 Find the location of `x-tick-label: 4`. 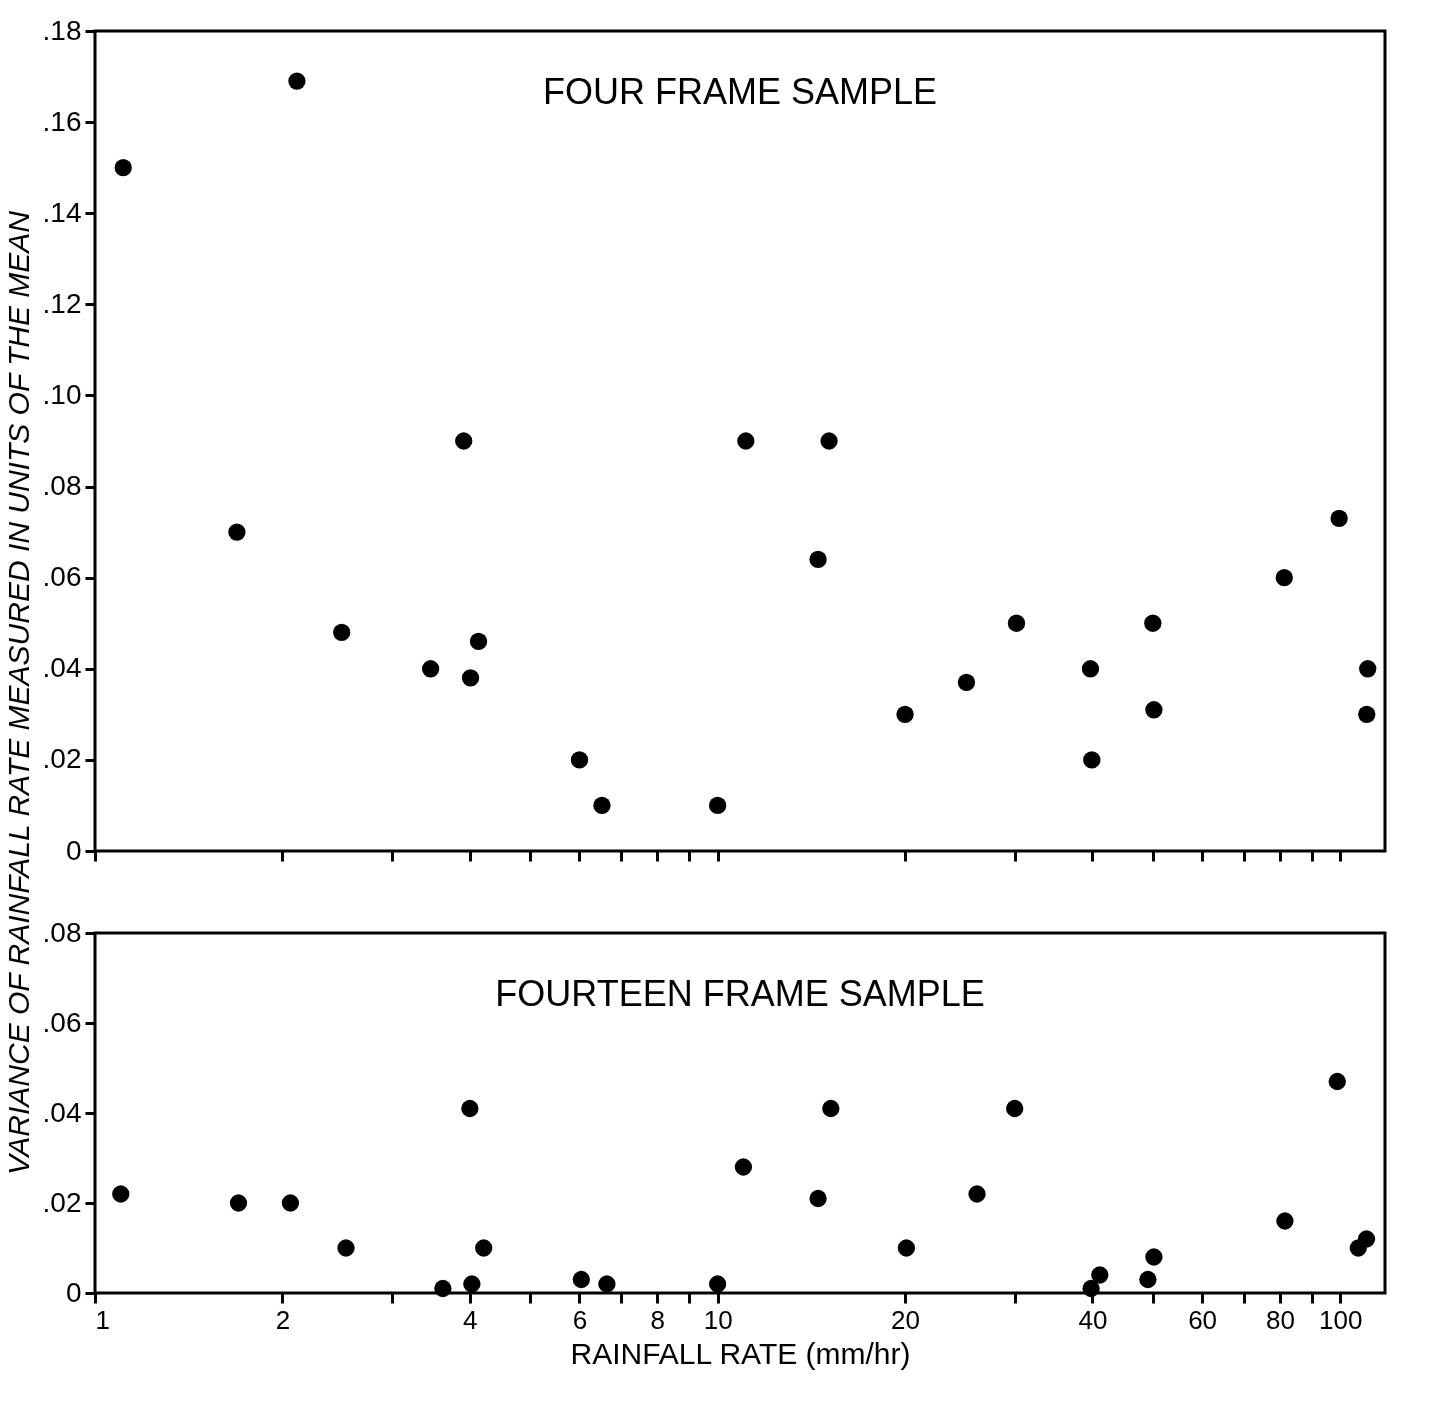

x-tick-label: 4 is located at coordinates (470, 1319).